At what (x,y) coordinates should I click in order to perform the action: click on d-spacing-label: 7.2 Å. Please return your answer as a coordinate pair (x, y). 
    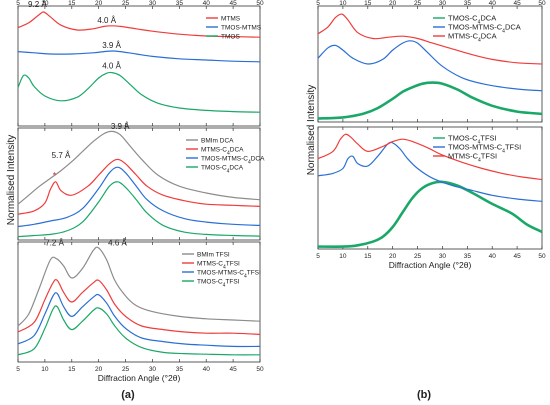
    Looking at the image, I should click on (54, 243).